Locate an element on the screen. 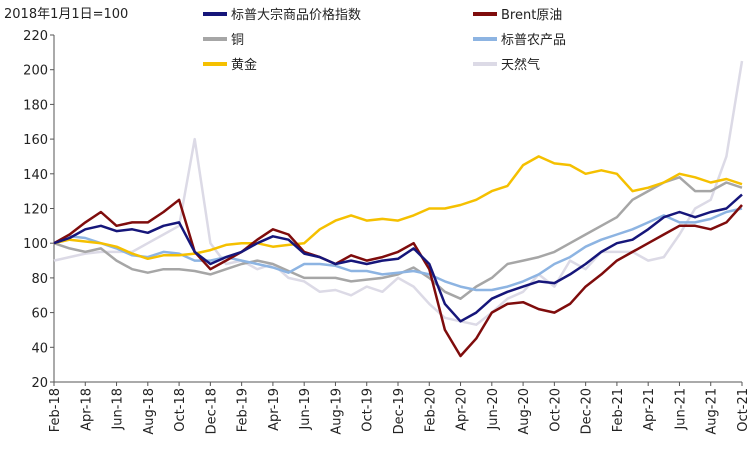 Image resolution: width=754 pixels, height=453 pixels. x-tick-label: Aug-19 is located at coordinates (336, 411).